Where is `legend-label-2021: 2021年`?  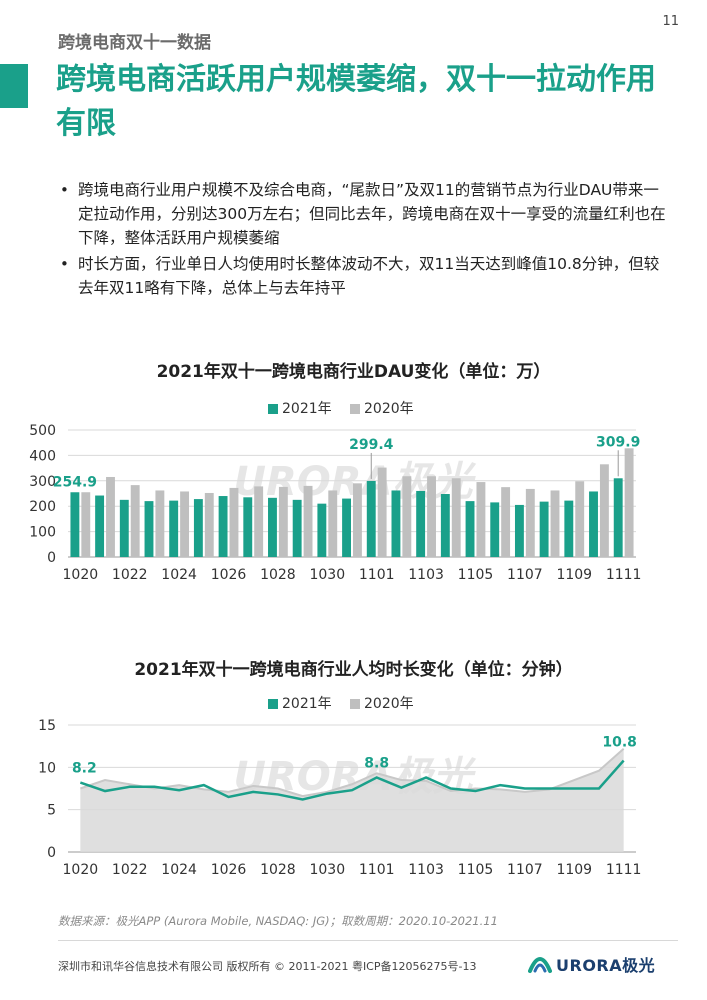
legend-label-2021: 2021年 is located at coordinates (307, 704).